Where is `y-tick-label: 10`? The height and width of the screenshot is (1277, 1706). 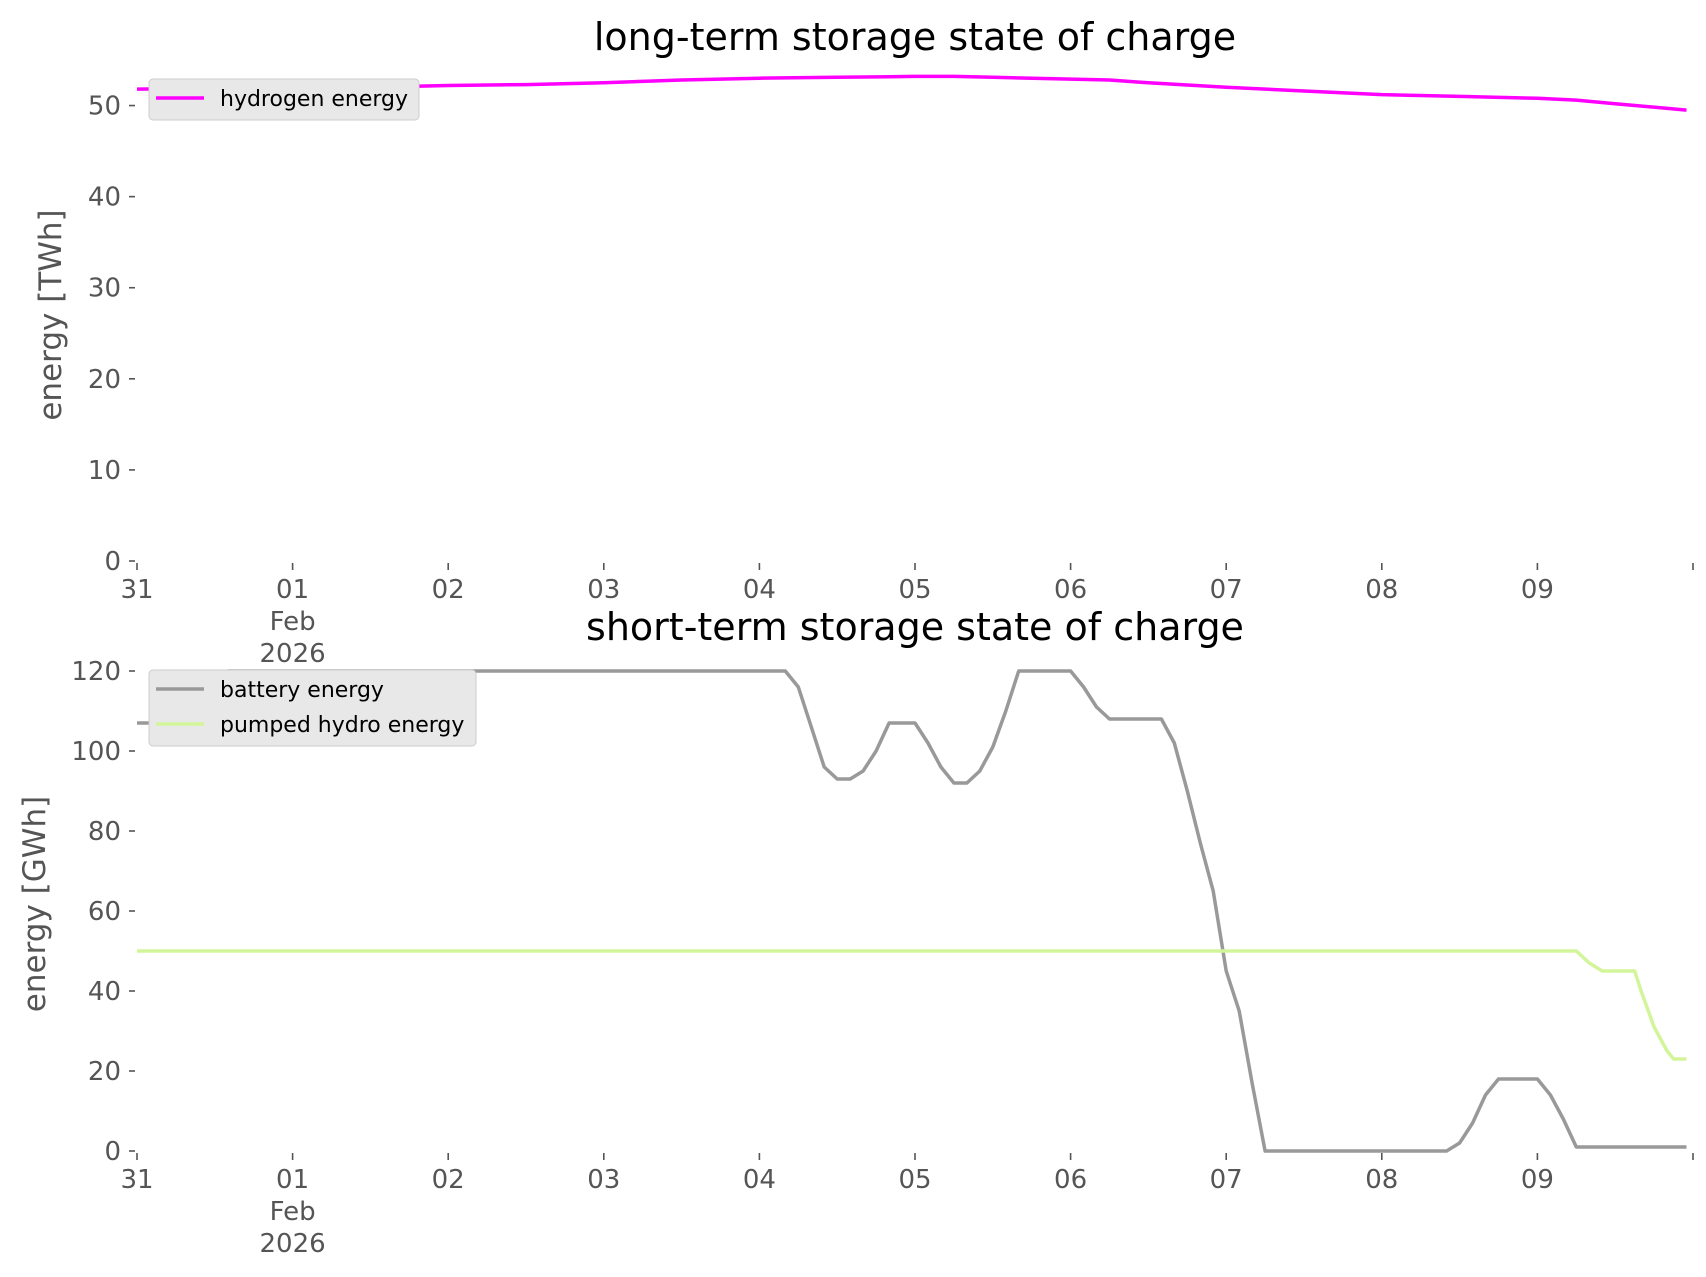 y-tick-label: 10 is located at coordinates (104, 471).